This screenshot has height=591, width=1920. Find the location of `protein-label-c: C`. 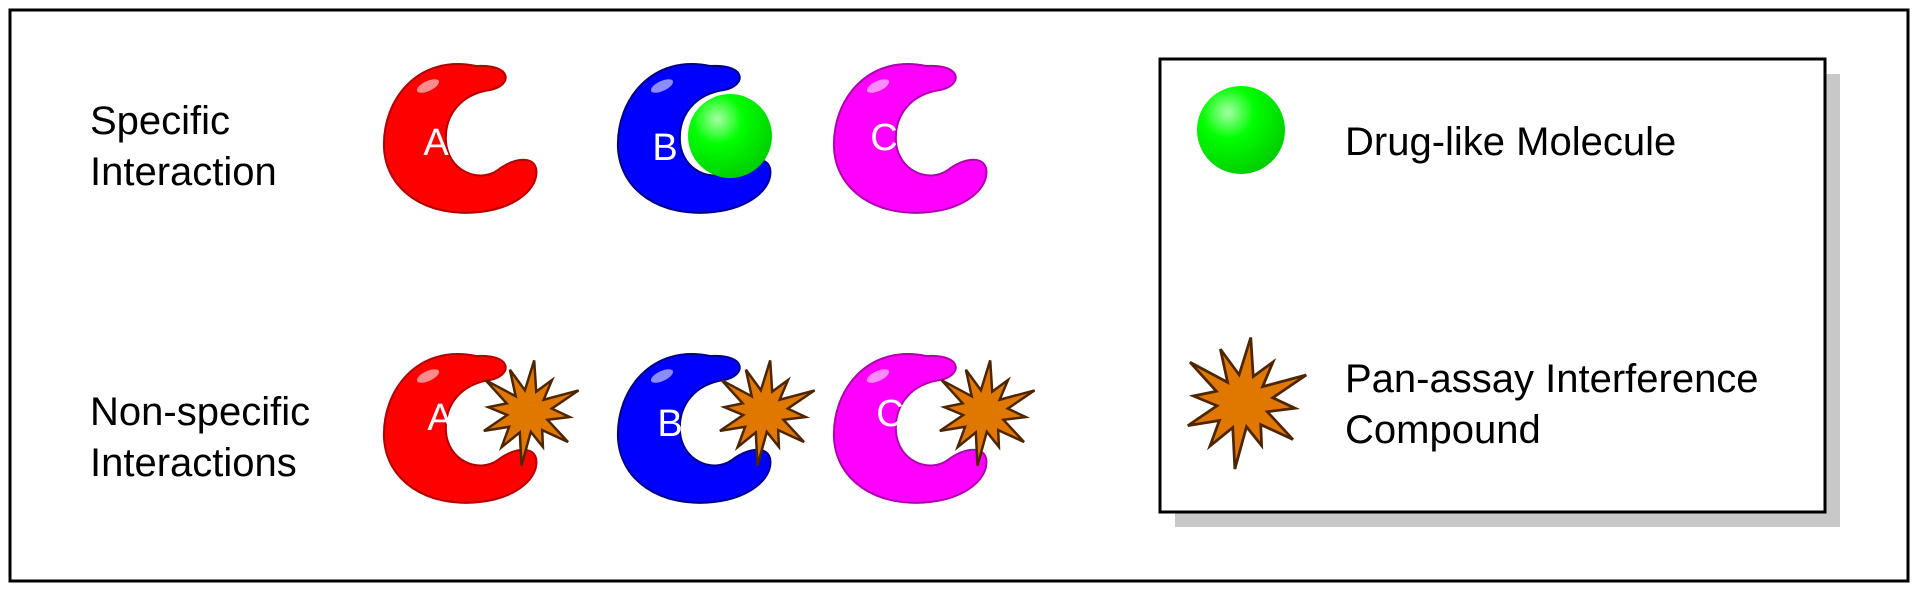

protein-label-c: C is located at coordinates (883, 138).